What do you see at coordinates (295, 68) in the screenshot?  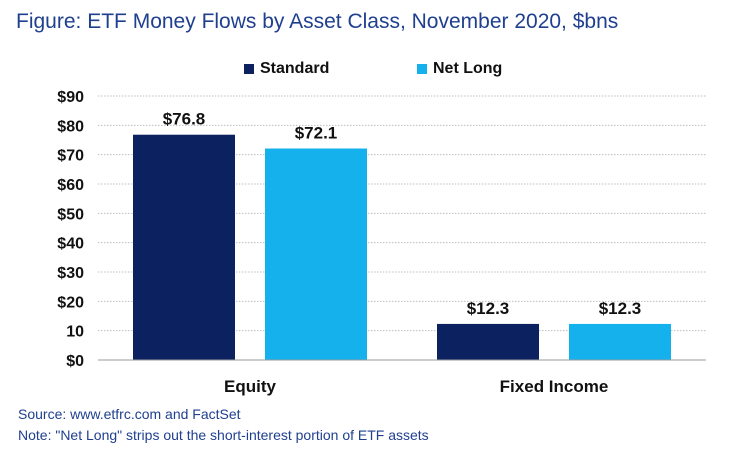 I see `legend-label-standard: Standard` at bounding box center [295, 68].